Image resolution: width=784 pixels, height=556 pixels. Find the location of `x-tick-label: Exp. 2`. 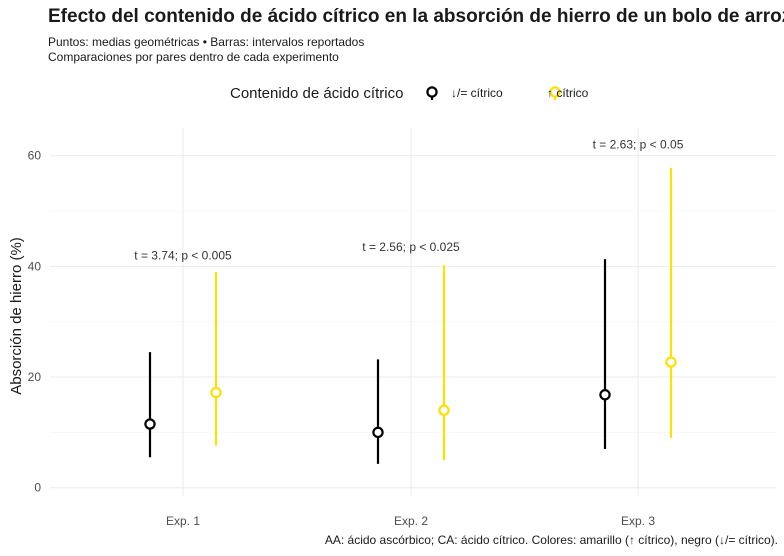

x-tick-label: Exp. 2 is located at coordinates (411, 521).